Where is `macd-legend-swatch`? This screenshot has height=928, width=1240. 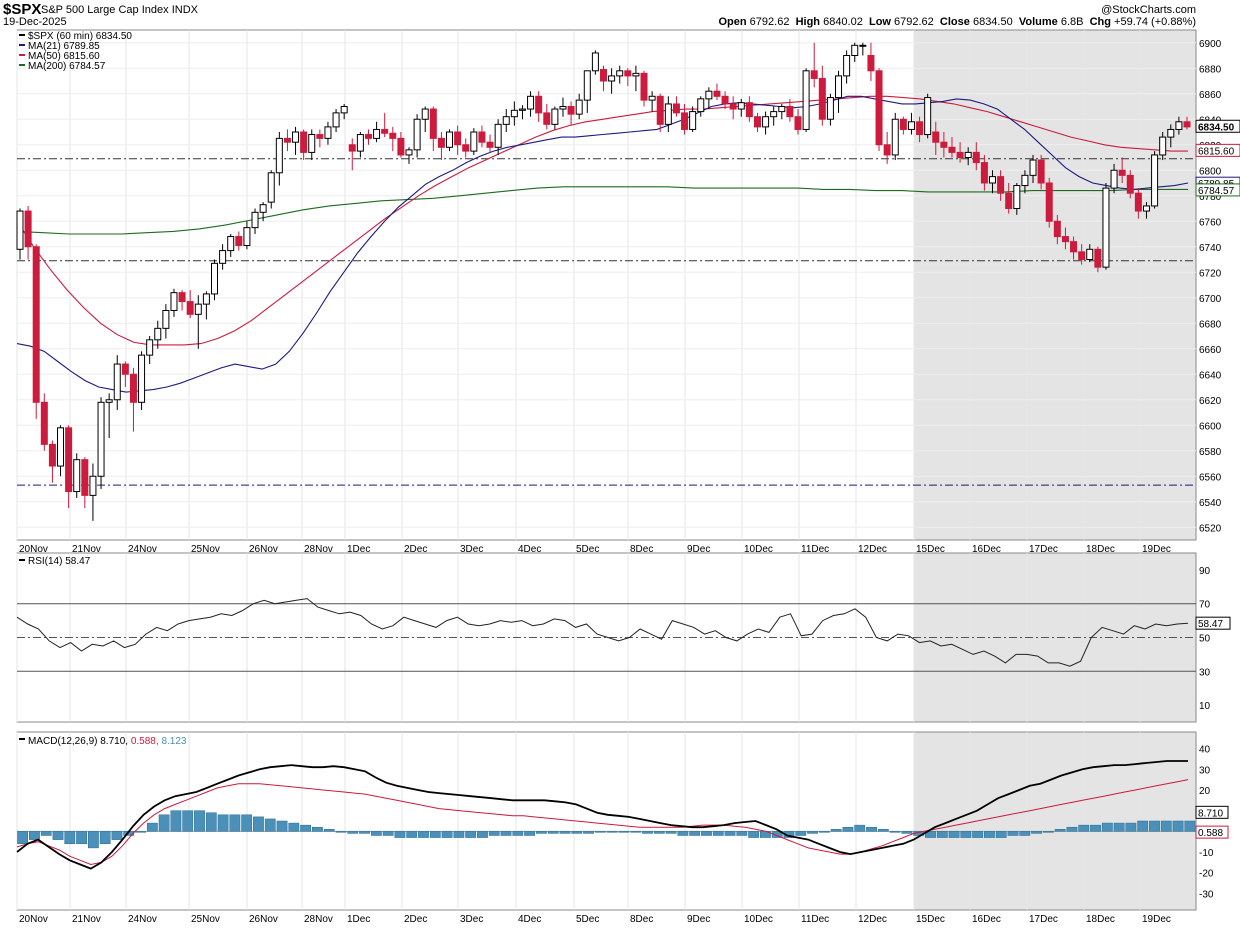 macd-legend-swatch is located at coordinates (22, 739).